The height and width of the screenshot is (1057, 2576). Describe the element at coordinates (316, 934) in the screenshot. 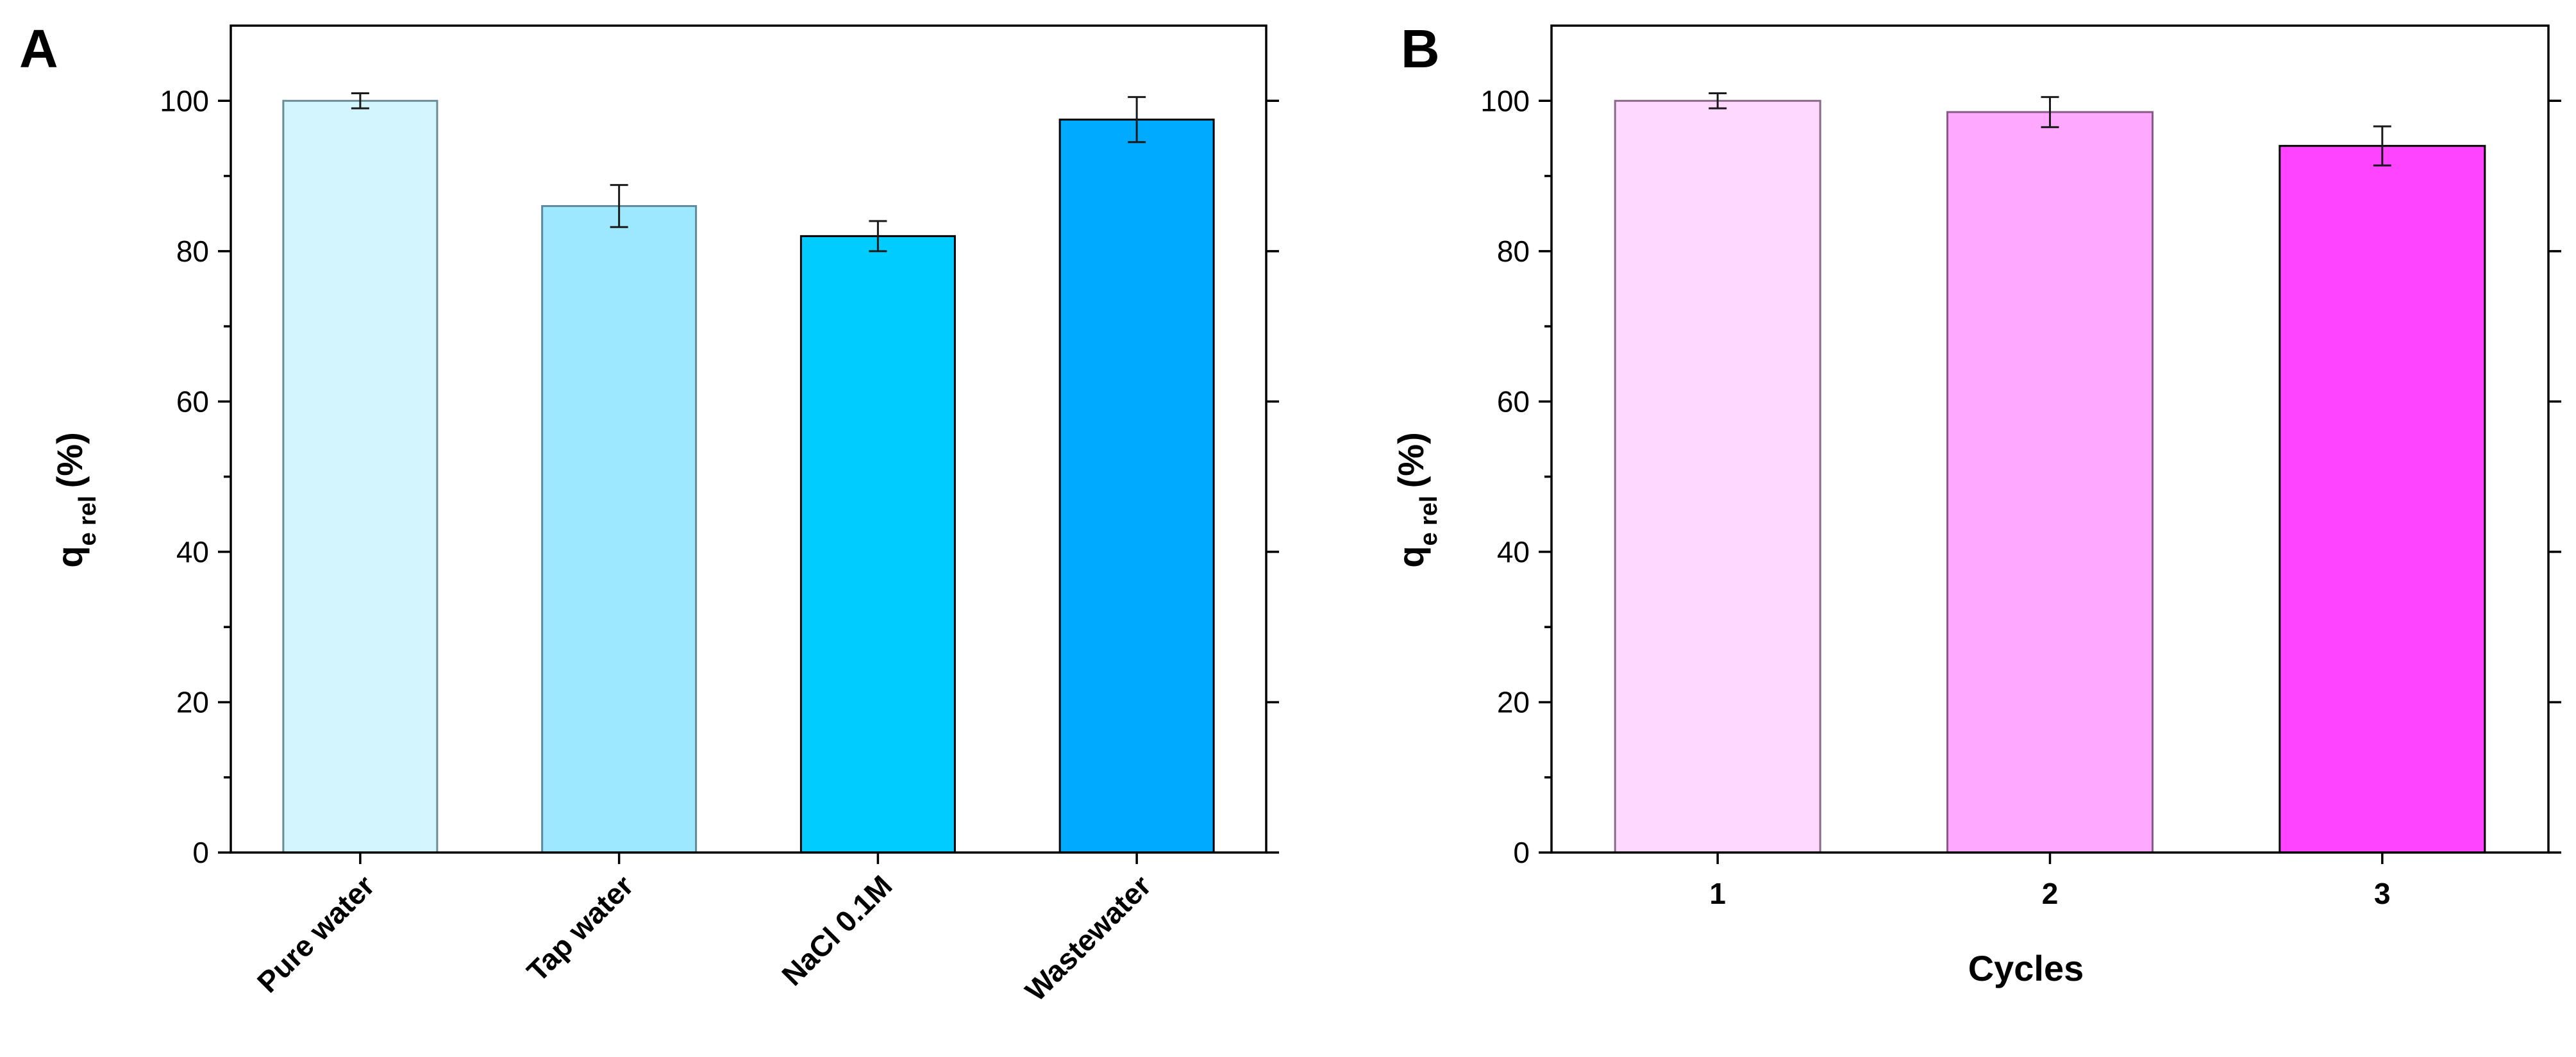

I see `panel-a-x-tick-label-1: Pure water` at that location.